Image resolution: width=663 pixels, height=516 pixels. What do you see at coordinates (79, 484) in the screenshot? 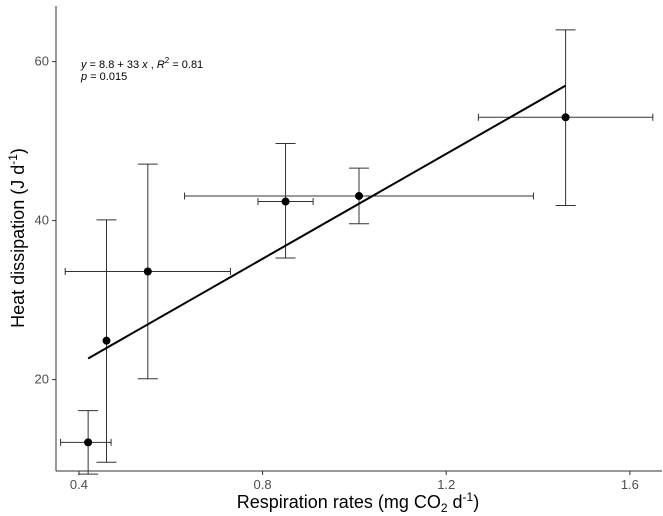
I see `x-tick-label: 0.4` at bounding box center [79, 484].